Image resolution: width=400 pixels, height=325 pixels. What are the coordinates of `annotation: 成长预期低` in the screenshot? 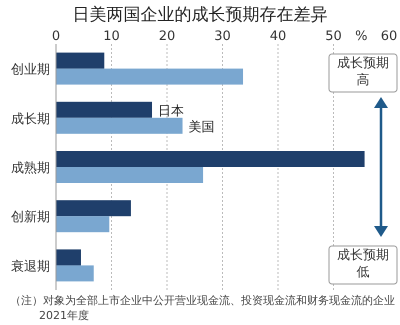 It's located at (363, 264).